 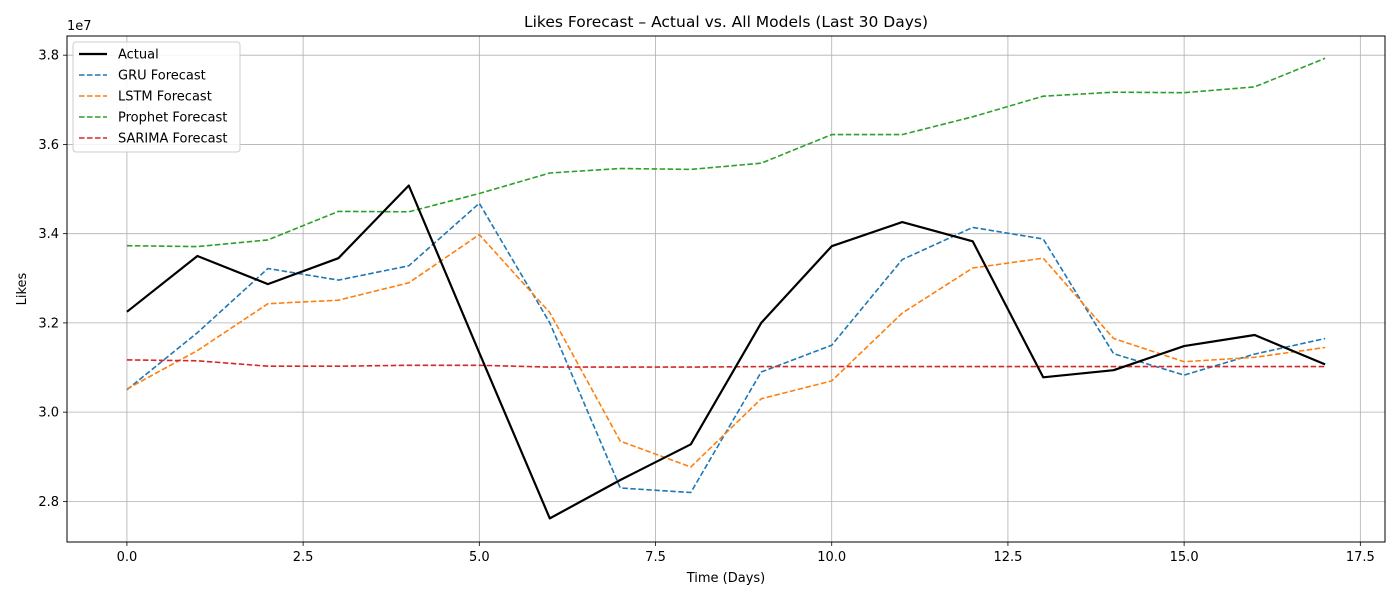 What do you see at coordinates (655, 557) in the screenshot?
I see `x-tick-label: 7.5` at bounding box center [655, 557].